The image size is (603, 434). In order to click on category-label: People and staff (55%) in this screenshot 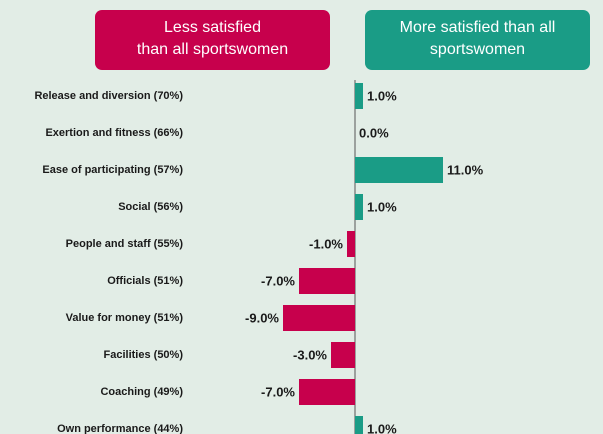, I will do `click(125, 244)`.